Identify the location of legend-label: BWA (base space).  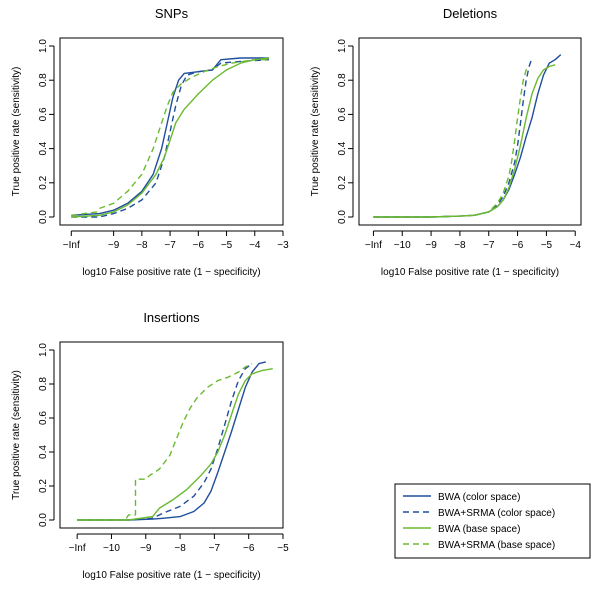
(479, 529).